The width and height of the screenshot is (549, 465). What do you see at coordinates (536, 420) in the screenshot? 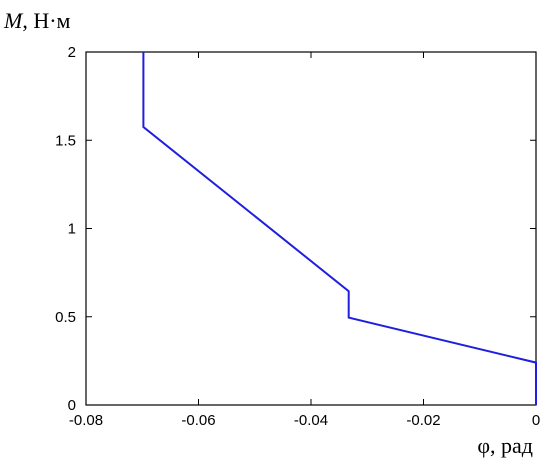
I see `x-tick-label: 0` at bounding box center [536, 420].